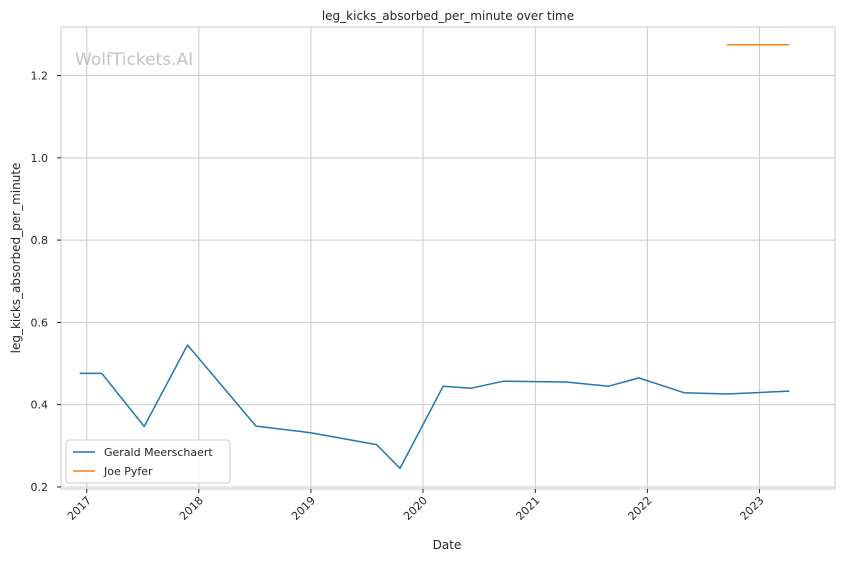 Image resolution: width=844 pixels, height=561 pixels. What do you see at coordinates (447, 545) in the screenshot?
I see `x-axis-label: Date` at bounding box center [447, 545].